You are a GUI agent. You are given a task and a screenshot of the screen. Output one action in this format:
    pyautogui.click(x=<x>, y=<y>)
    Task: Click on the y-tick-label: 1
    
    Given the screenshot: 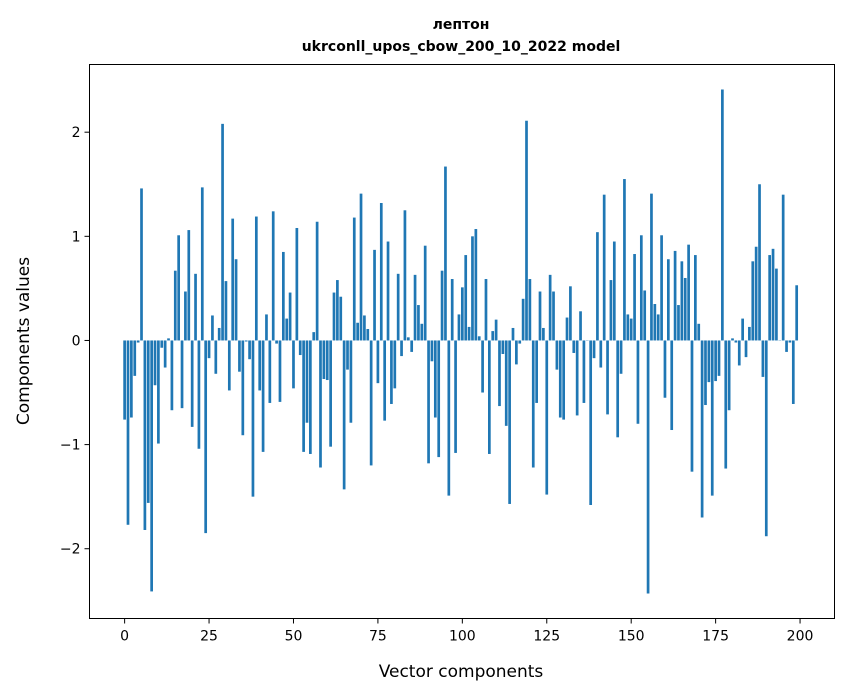 What is the action you would take?
    pyautogui.click(x=76, y=237)
    